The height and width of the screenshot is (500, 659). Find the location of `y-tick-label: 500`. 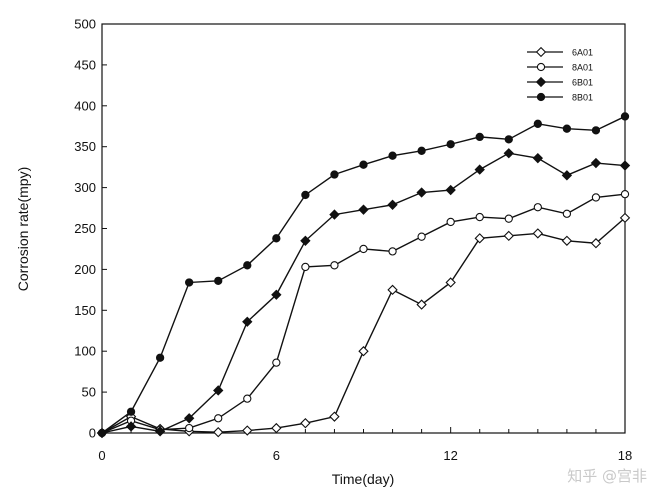

y-tick-label: 500 is located at coordinates (85, 24).